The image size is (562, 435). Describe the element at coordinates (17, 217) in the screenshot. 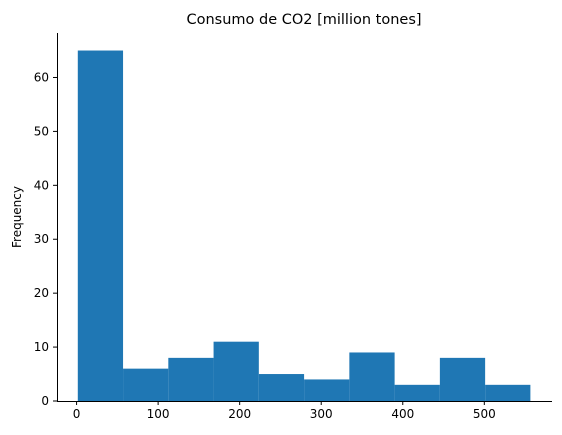

I see `y-axis-label: Frequency` at that location.